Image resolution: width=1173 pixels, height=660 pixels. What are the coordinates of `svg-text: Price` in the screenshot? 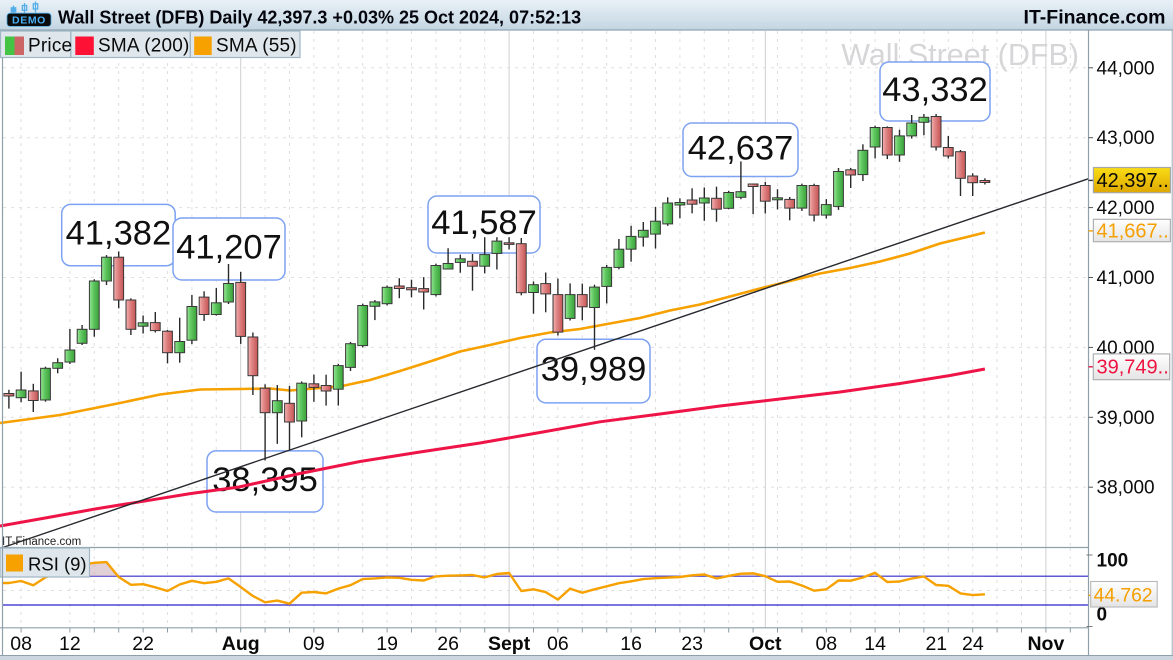 It's located at (50, 46).